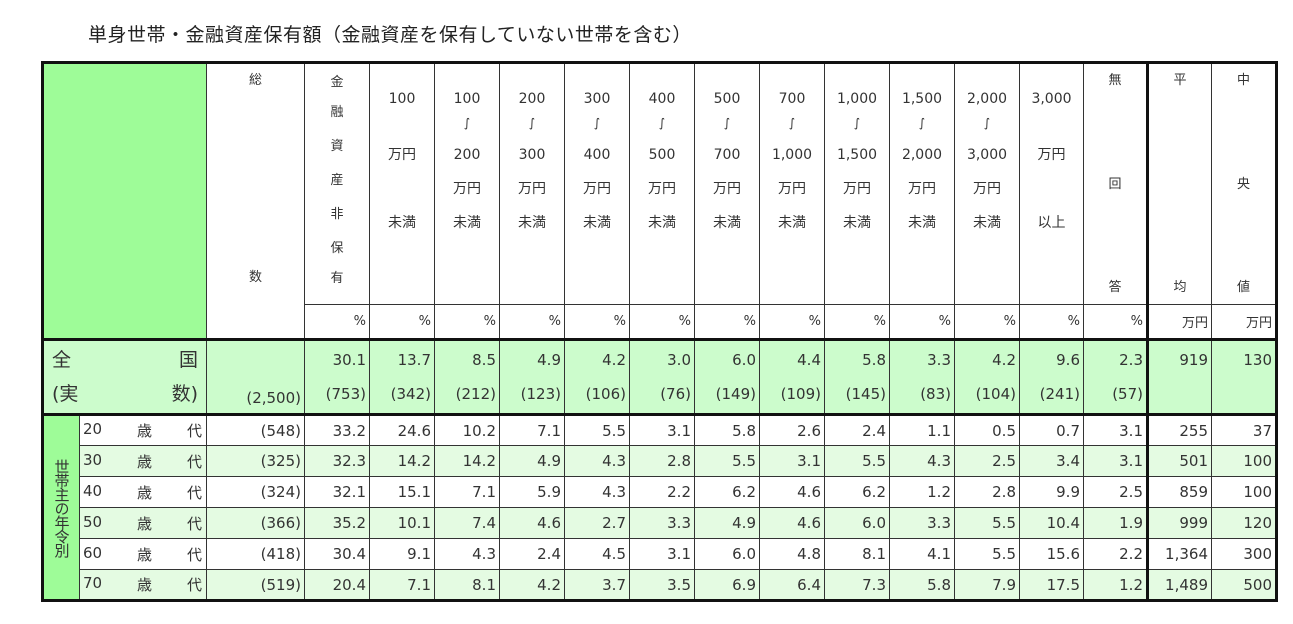 This screenshot has width=1293, height=624. What do you see at coordinates (475, 394) in the screenshot?
I see `national-count: (212)` at bounding box center [475, 394].